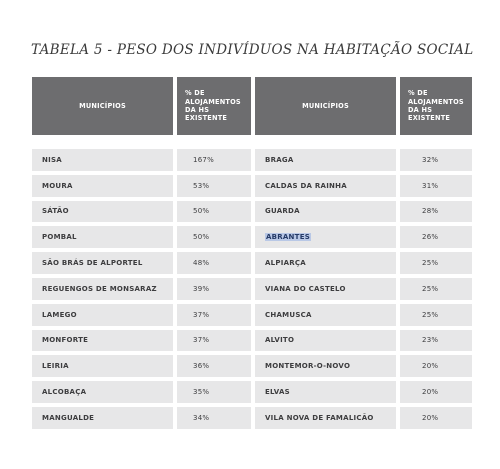 This screenshot has height=469, width=500. Describe the element at coordinates (325, 160) in the screenshot. I see `municipio-right-cell: BRAGA` at that location.